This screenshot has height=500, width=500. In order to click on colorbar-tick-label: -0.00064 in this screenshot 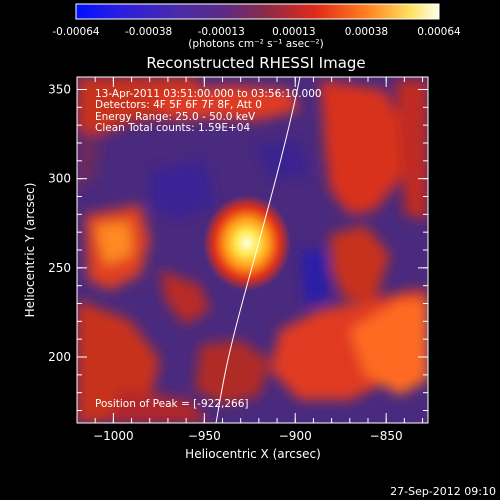, I will do `click(76, 32)`.